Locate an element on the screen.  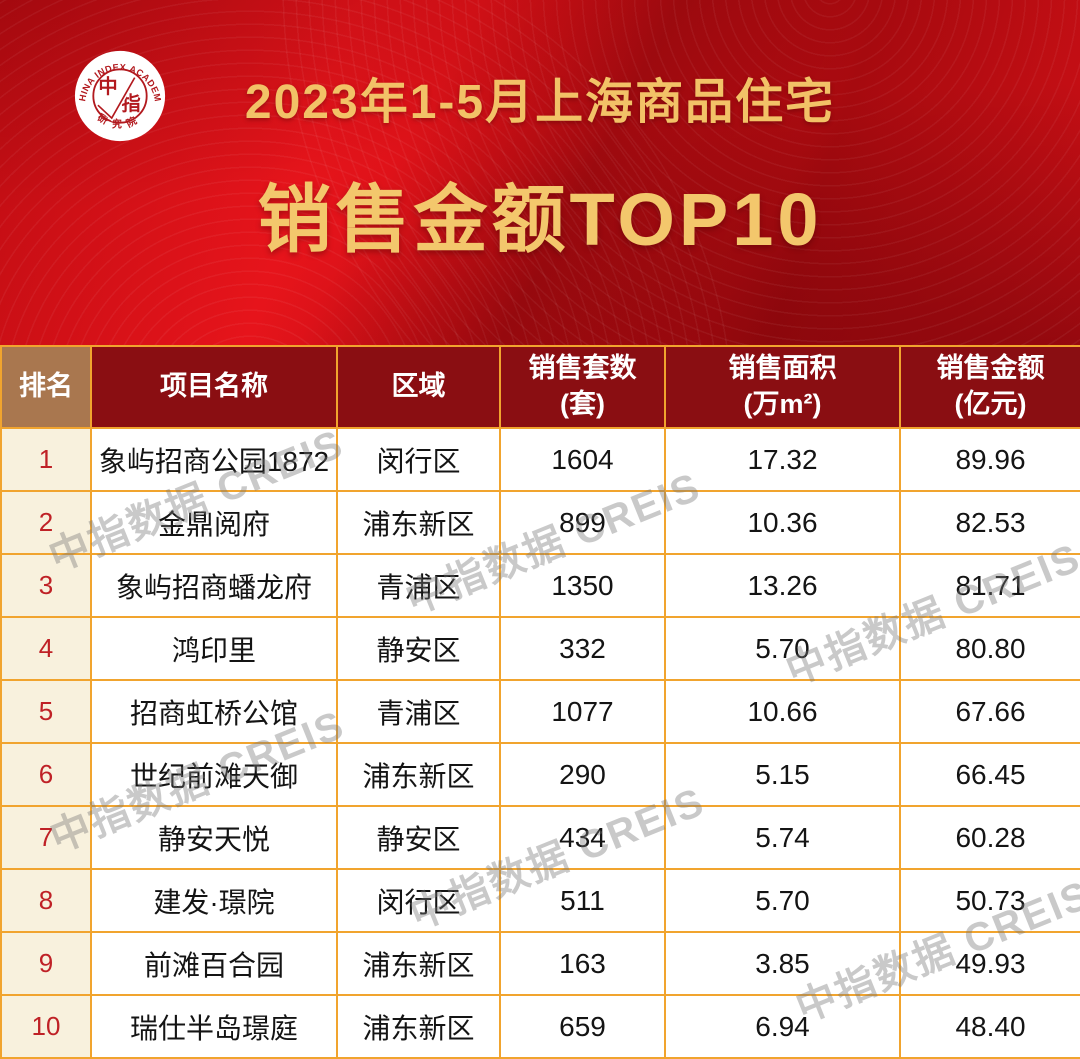
rank-cell: 4 is located at coordinates (46, 648).